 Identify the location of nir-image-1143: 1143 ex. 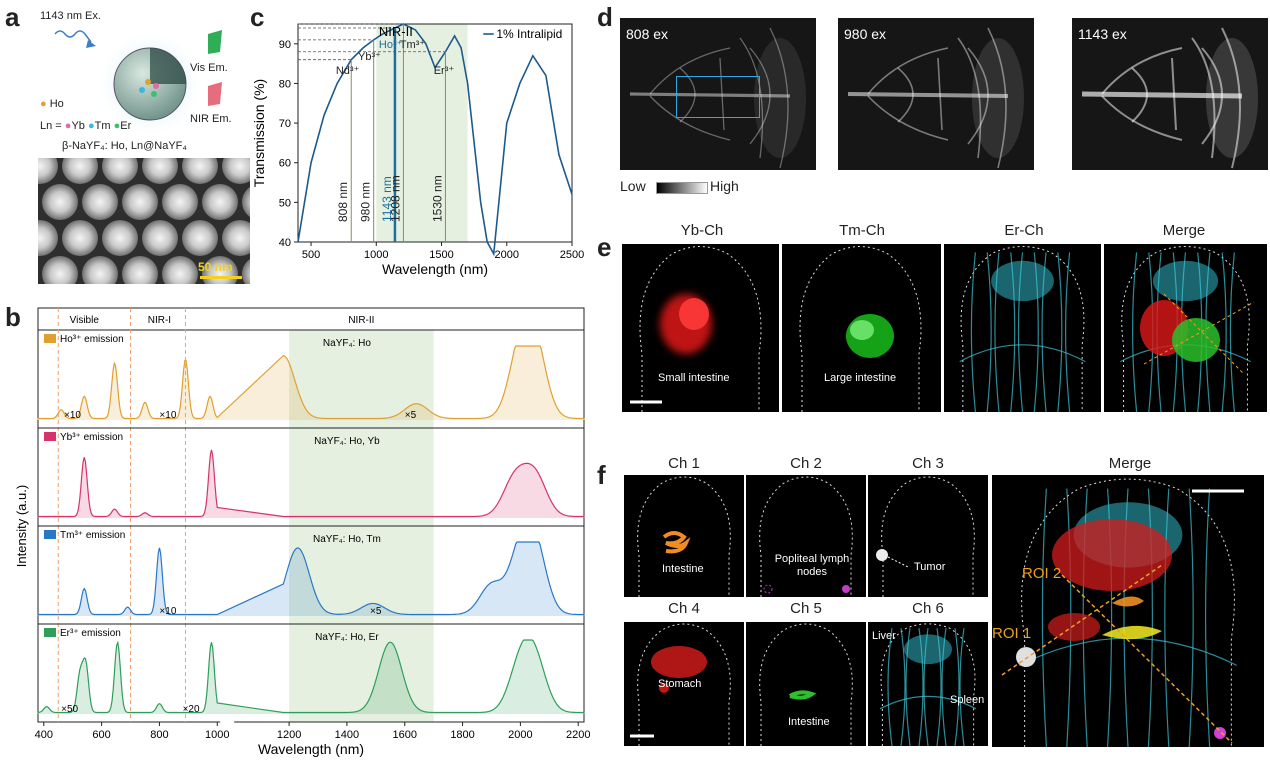
(1170, 94).